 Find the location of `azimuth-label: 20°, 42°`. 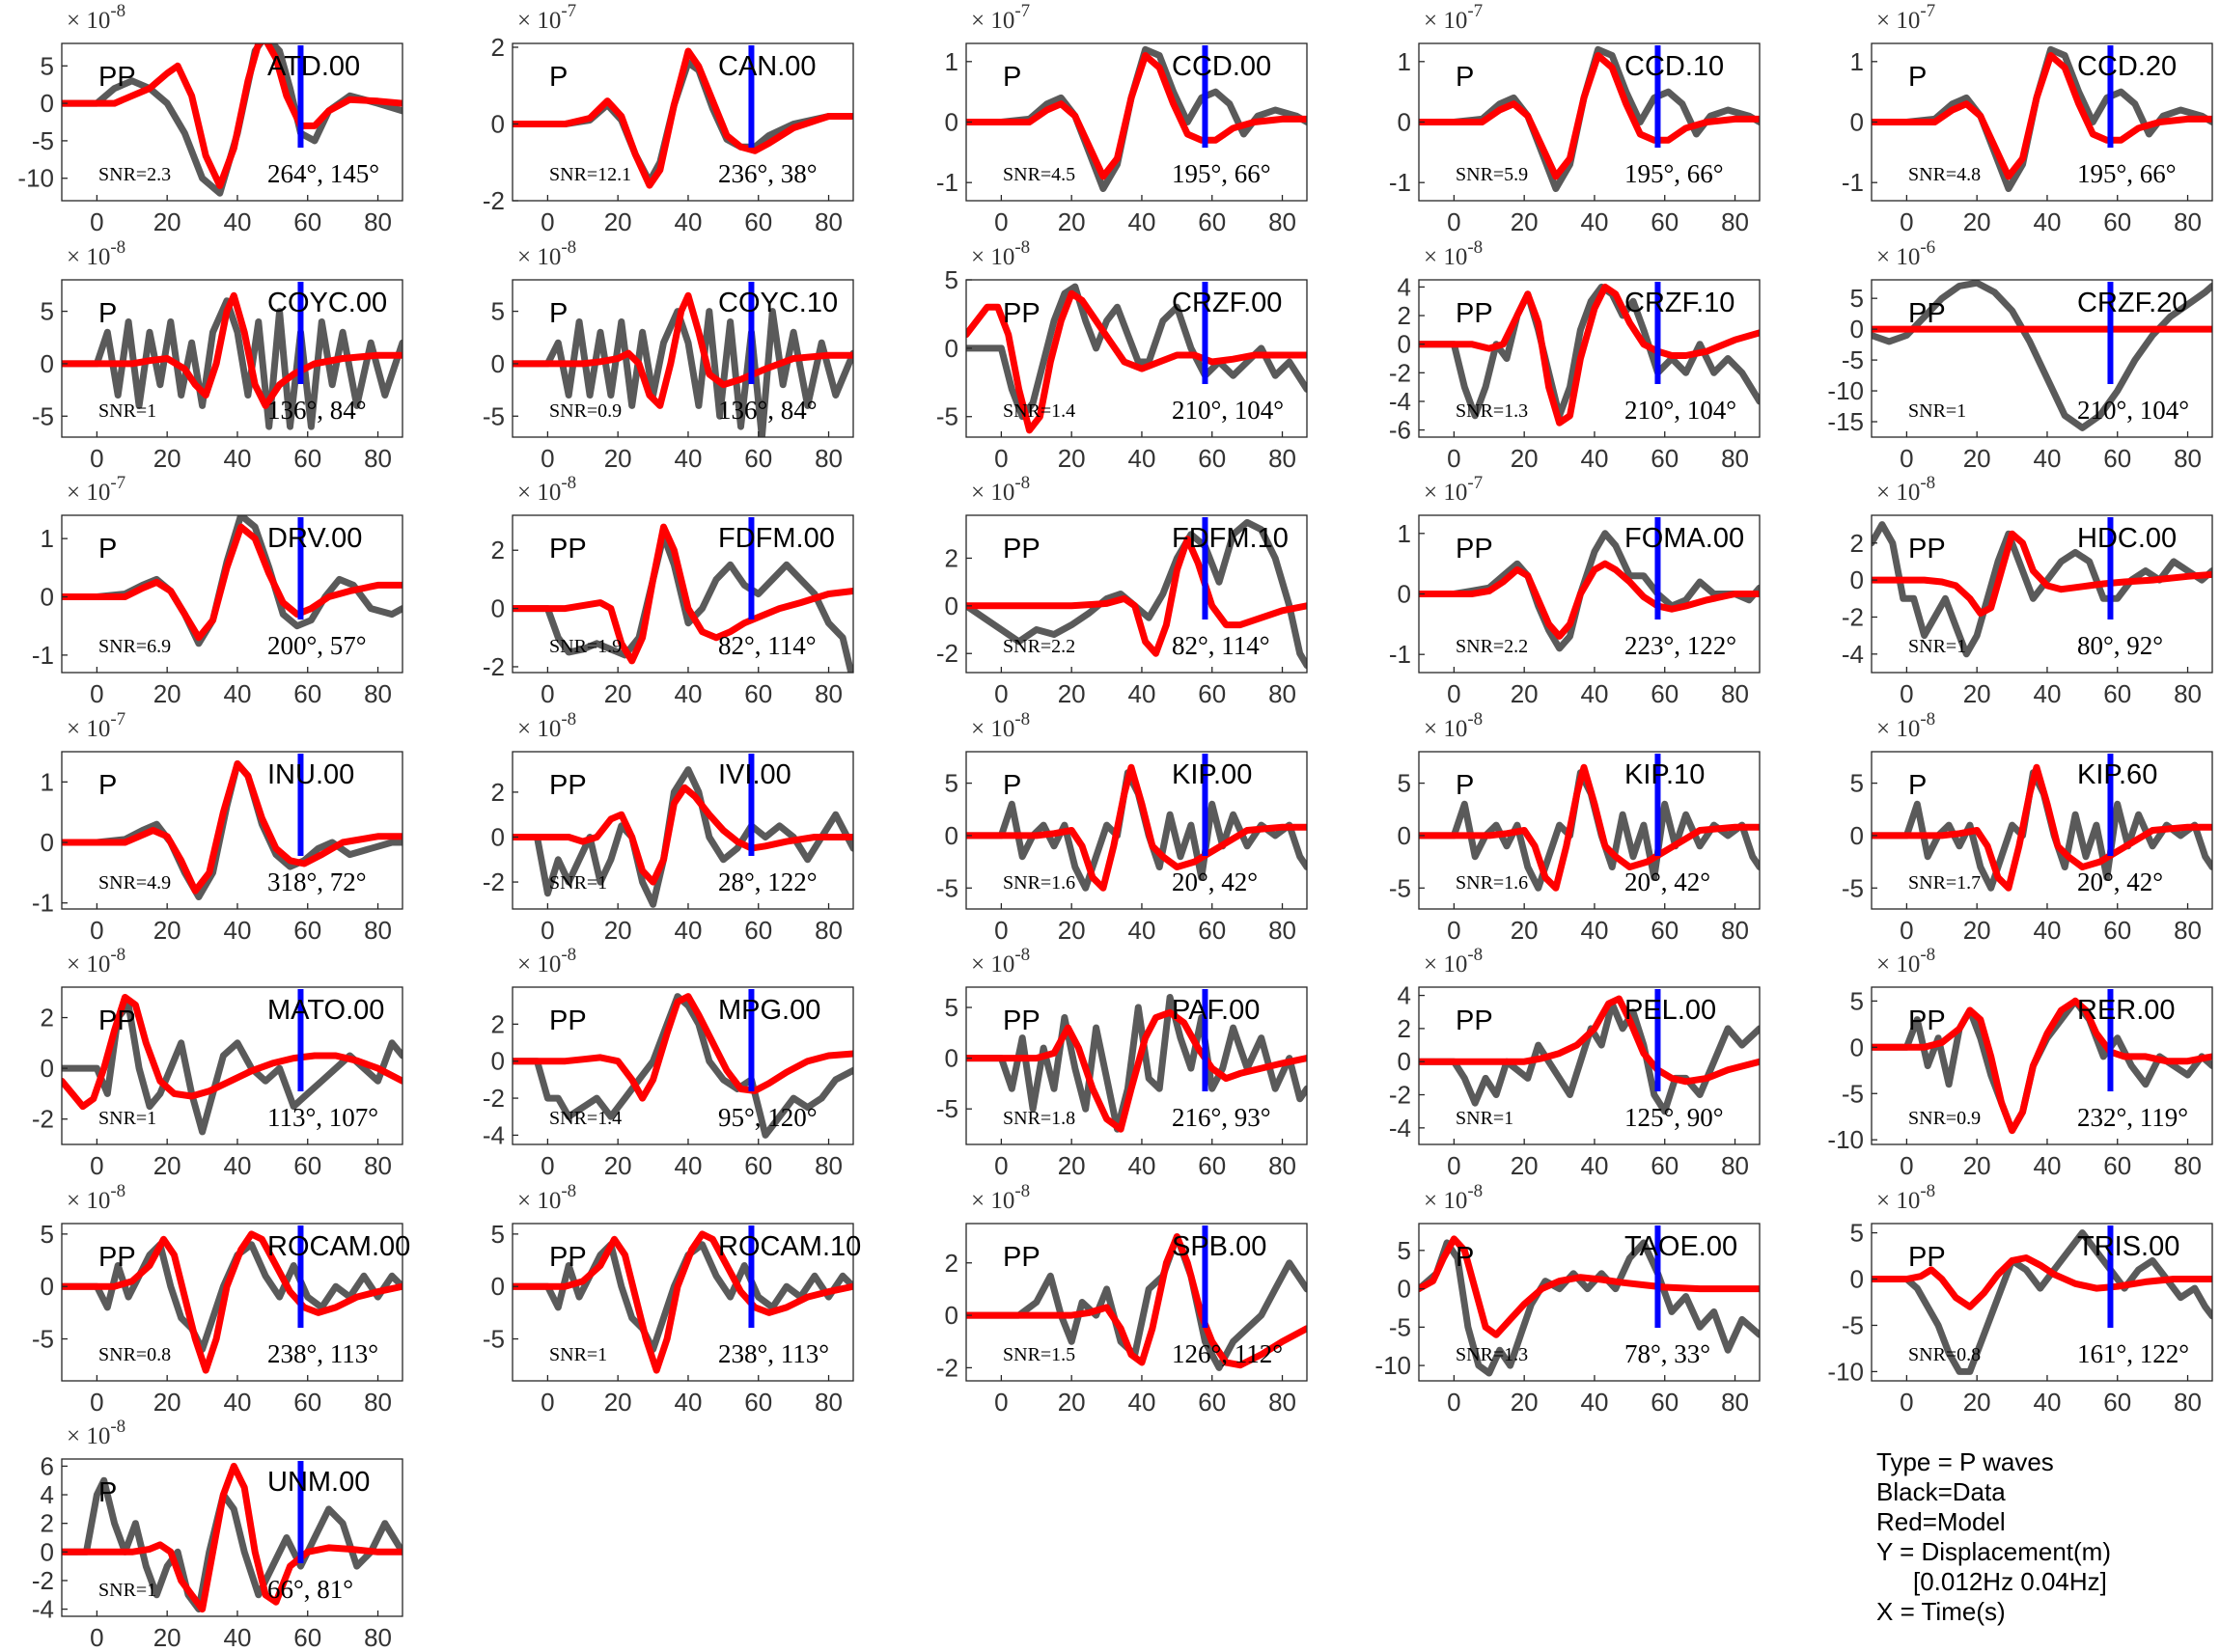

azimuth-label: 20°, 42° is located at coordinates (2120, 881).